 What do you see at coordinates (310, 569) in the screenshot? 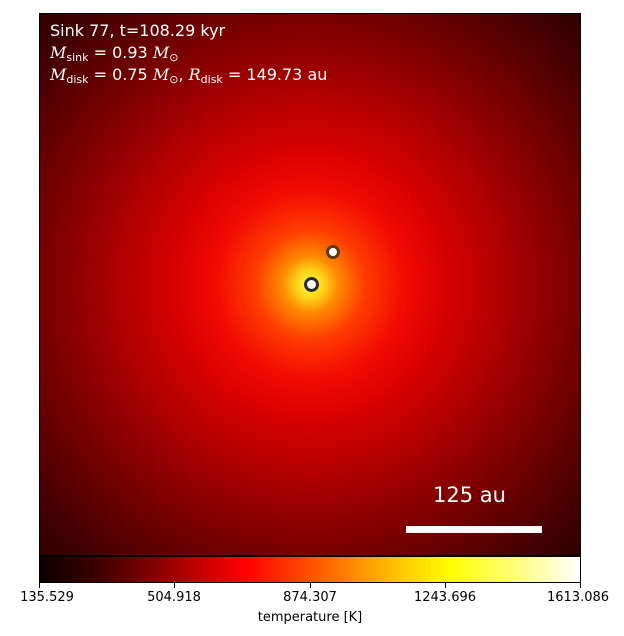
I see `temperature-colorbar` at bounding box center [310, 569].